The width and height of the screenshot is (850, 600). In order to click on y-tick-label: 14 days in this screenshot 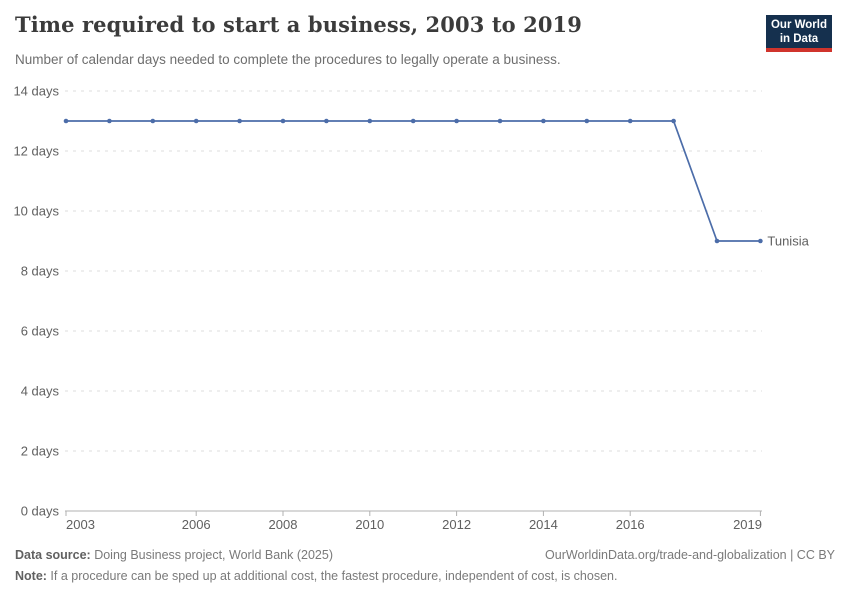, I will do `click(36, 91)`.